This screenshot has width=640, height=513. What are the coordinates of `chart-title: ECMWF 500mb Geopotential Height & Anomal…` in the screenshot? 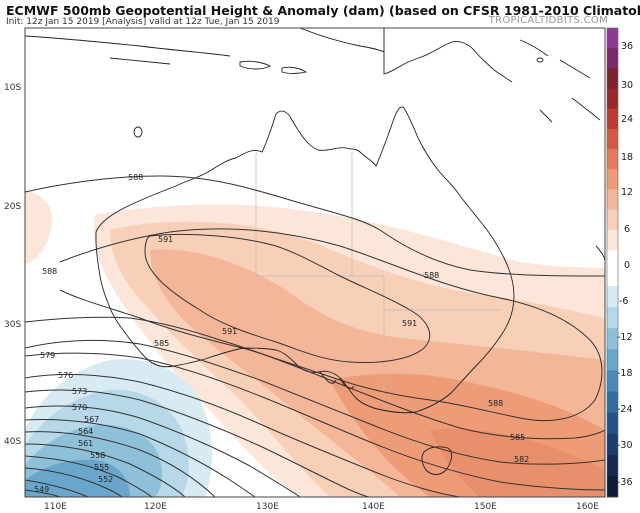 It's located at (323, 10).